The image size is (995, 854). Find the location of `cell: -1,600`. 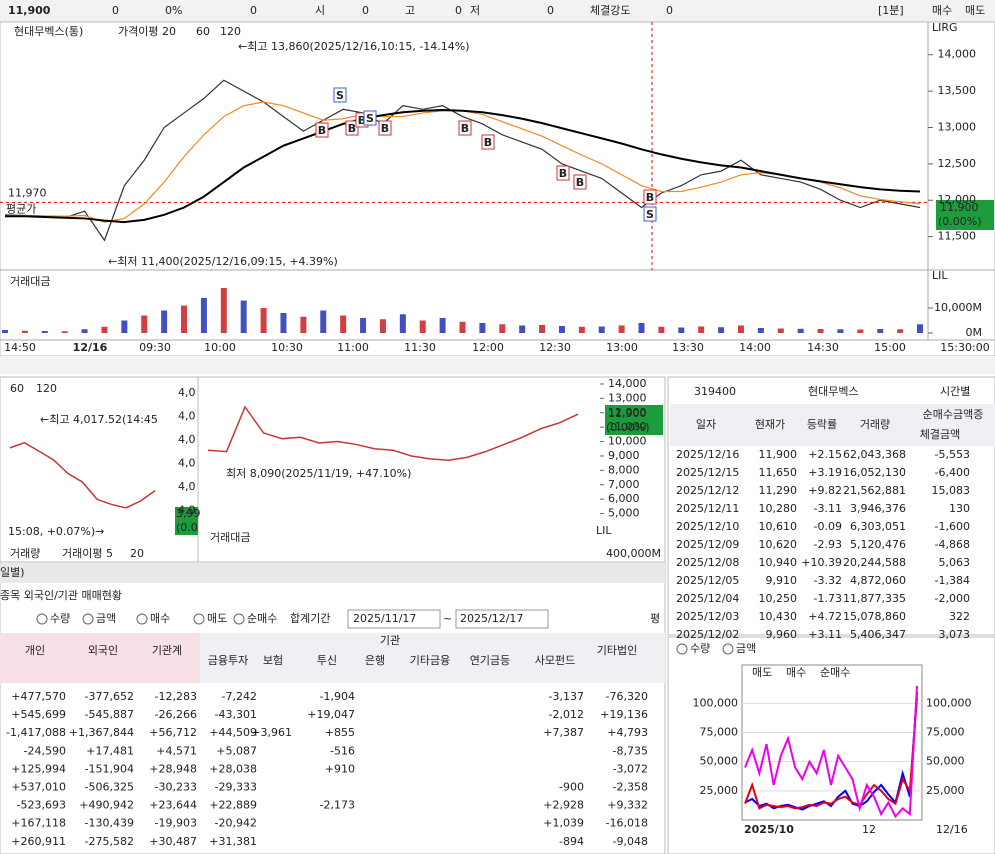

cell: -1,600 is located at coordinates (952, 526).